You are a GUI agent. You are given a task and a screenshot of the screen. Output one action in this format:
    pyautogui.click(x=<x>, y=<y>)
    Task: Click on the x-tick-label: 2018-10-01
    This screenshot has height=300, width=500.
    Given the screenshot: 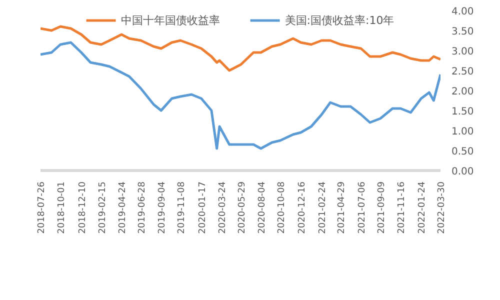 What is the action you would take?
    pyautogui.click(x=61, y=207)
    